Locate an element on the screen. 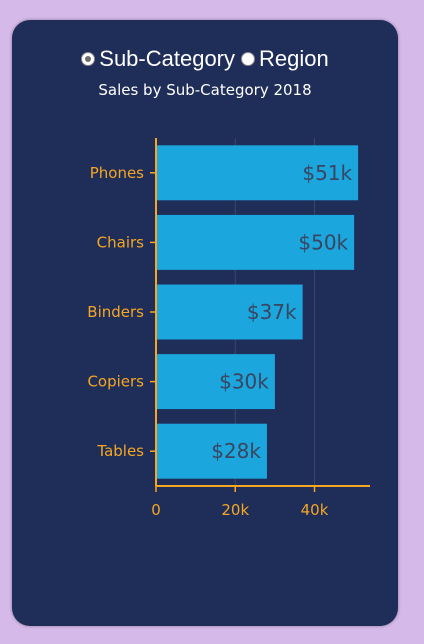 This screenshot has width=424, height=644. bar-value-label-copiers: $30k is located at coordinates (244, 382).